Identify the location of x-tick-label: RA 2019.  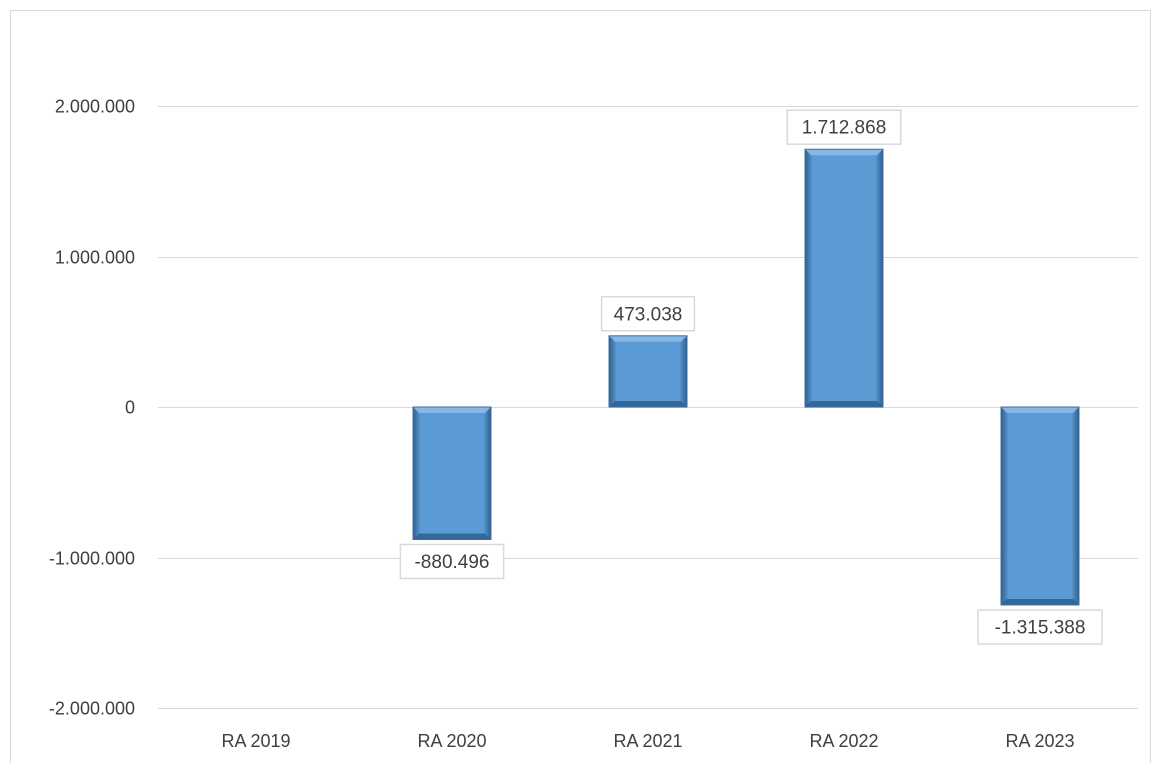
(255, 741).